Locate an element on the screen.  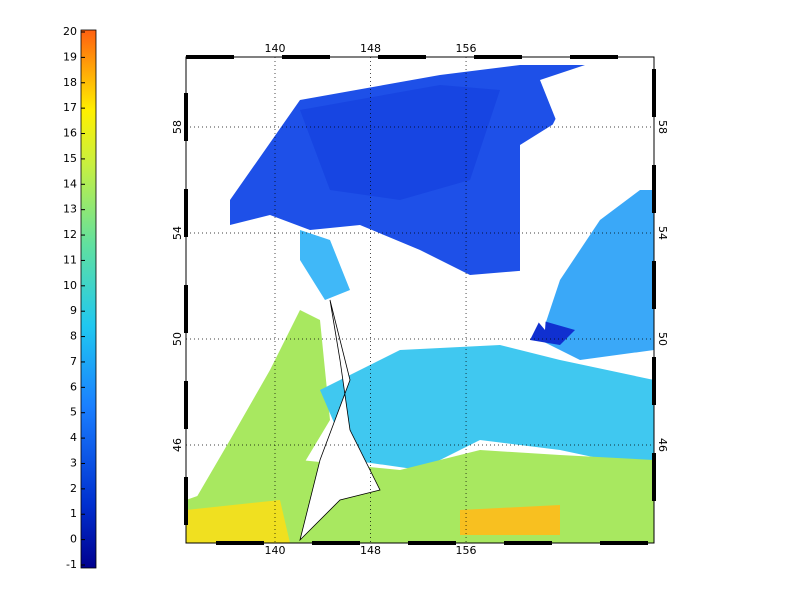
colorbar-tick-label: -1 is located at coordinates (71, 564).